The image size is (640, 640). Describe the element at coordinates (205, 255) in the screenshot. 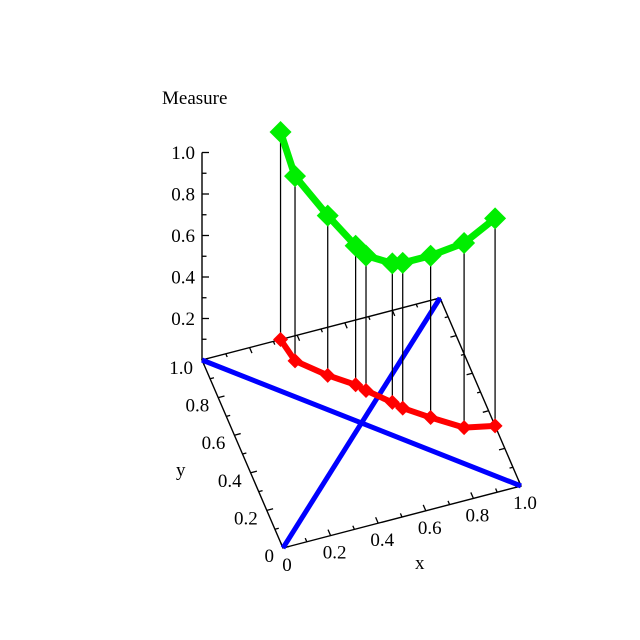

I see `z-axis` at that location.